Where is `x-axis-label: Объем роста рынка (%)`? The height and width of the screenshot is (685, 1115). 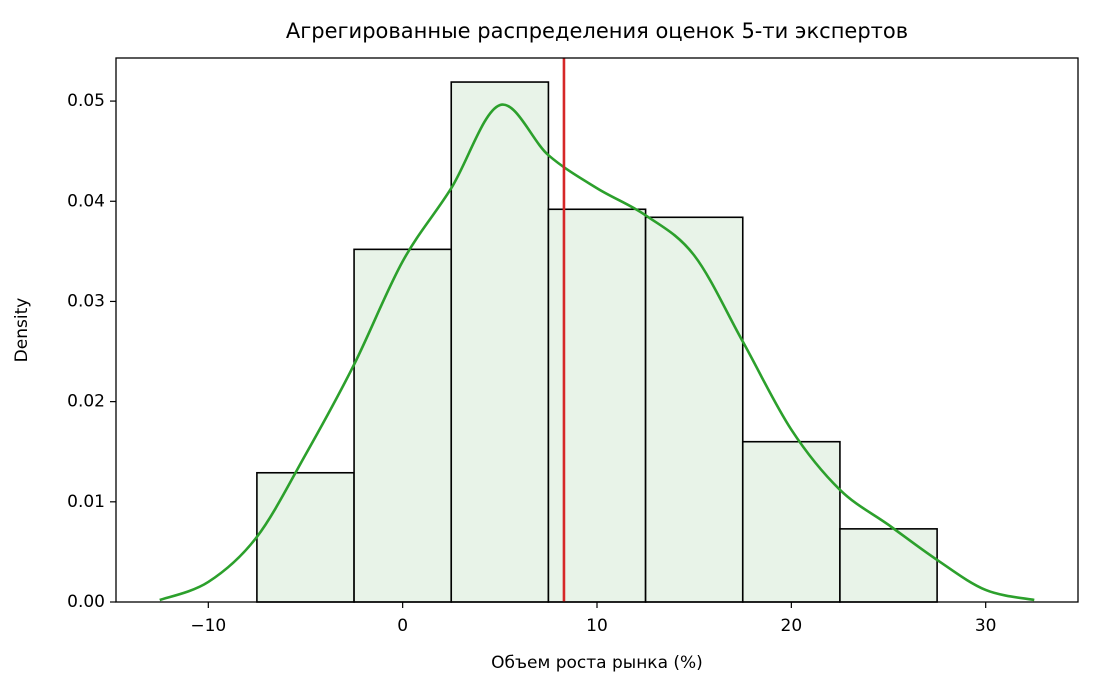 x-axis-label: Объем роста рынка (%) is located at coordinates (597, 663).